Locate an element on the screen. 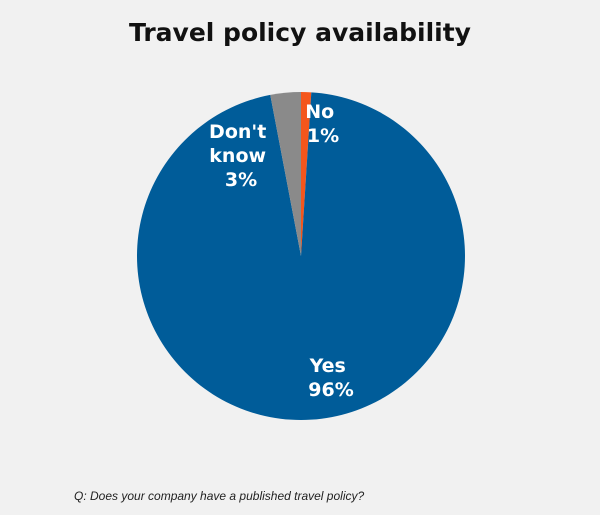  slice-label-dont-know-line2: know is located at coordinates (237, 156).